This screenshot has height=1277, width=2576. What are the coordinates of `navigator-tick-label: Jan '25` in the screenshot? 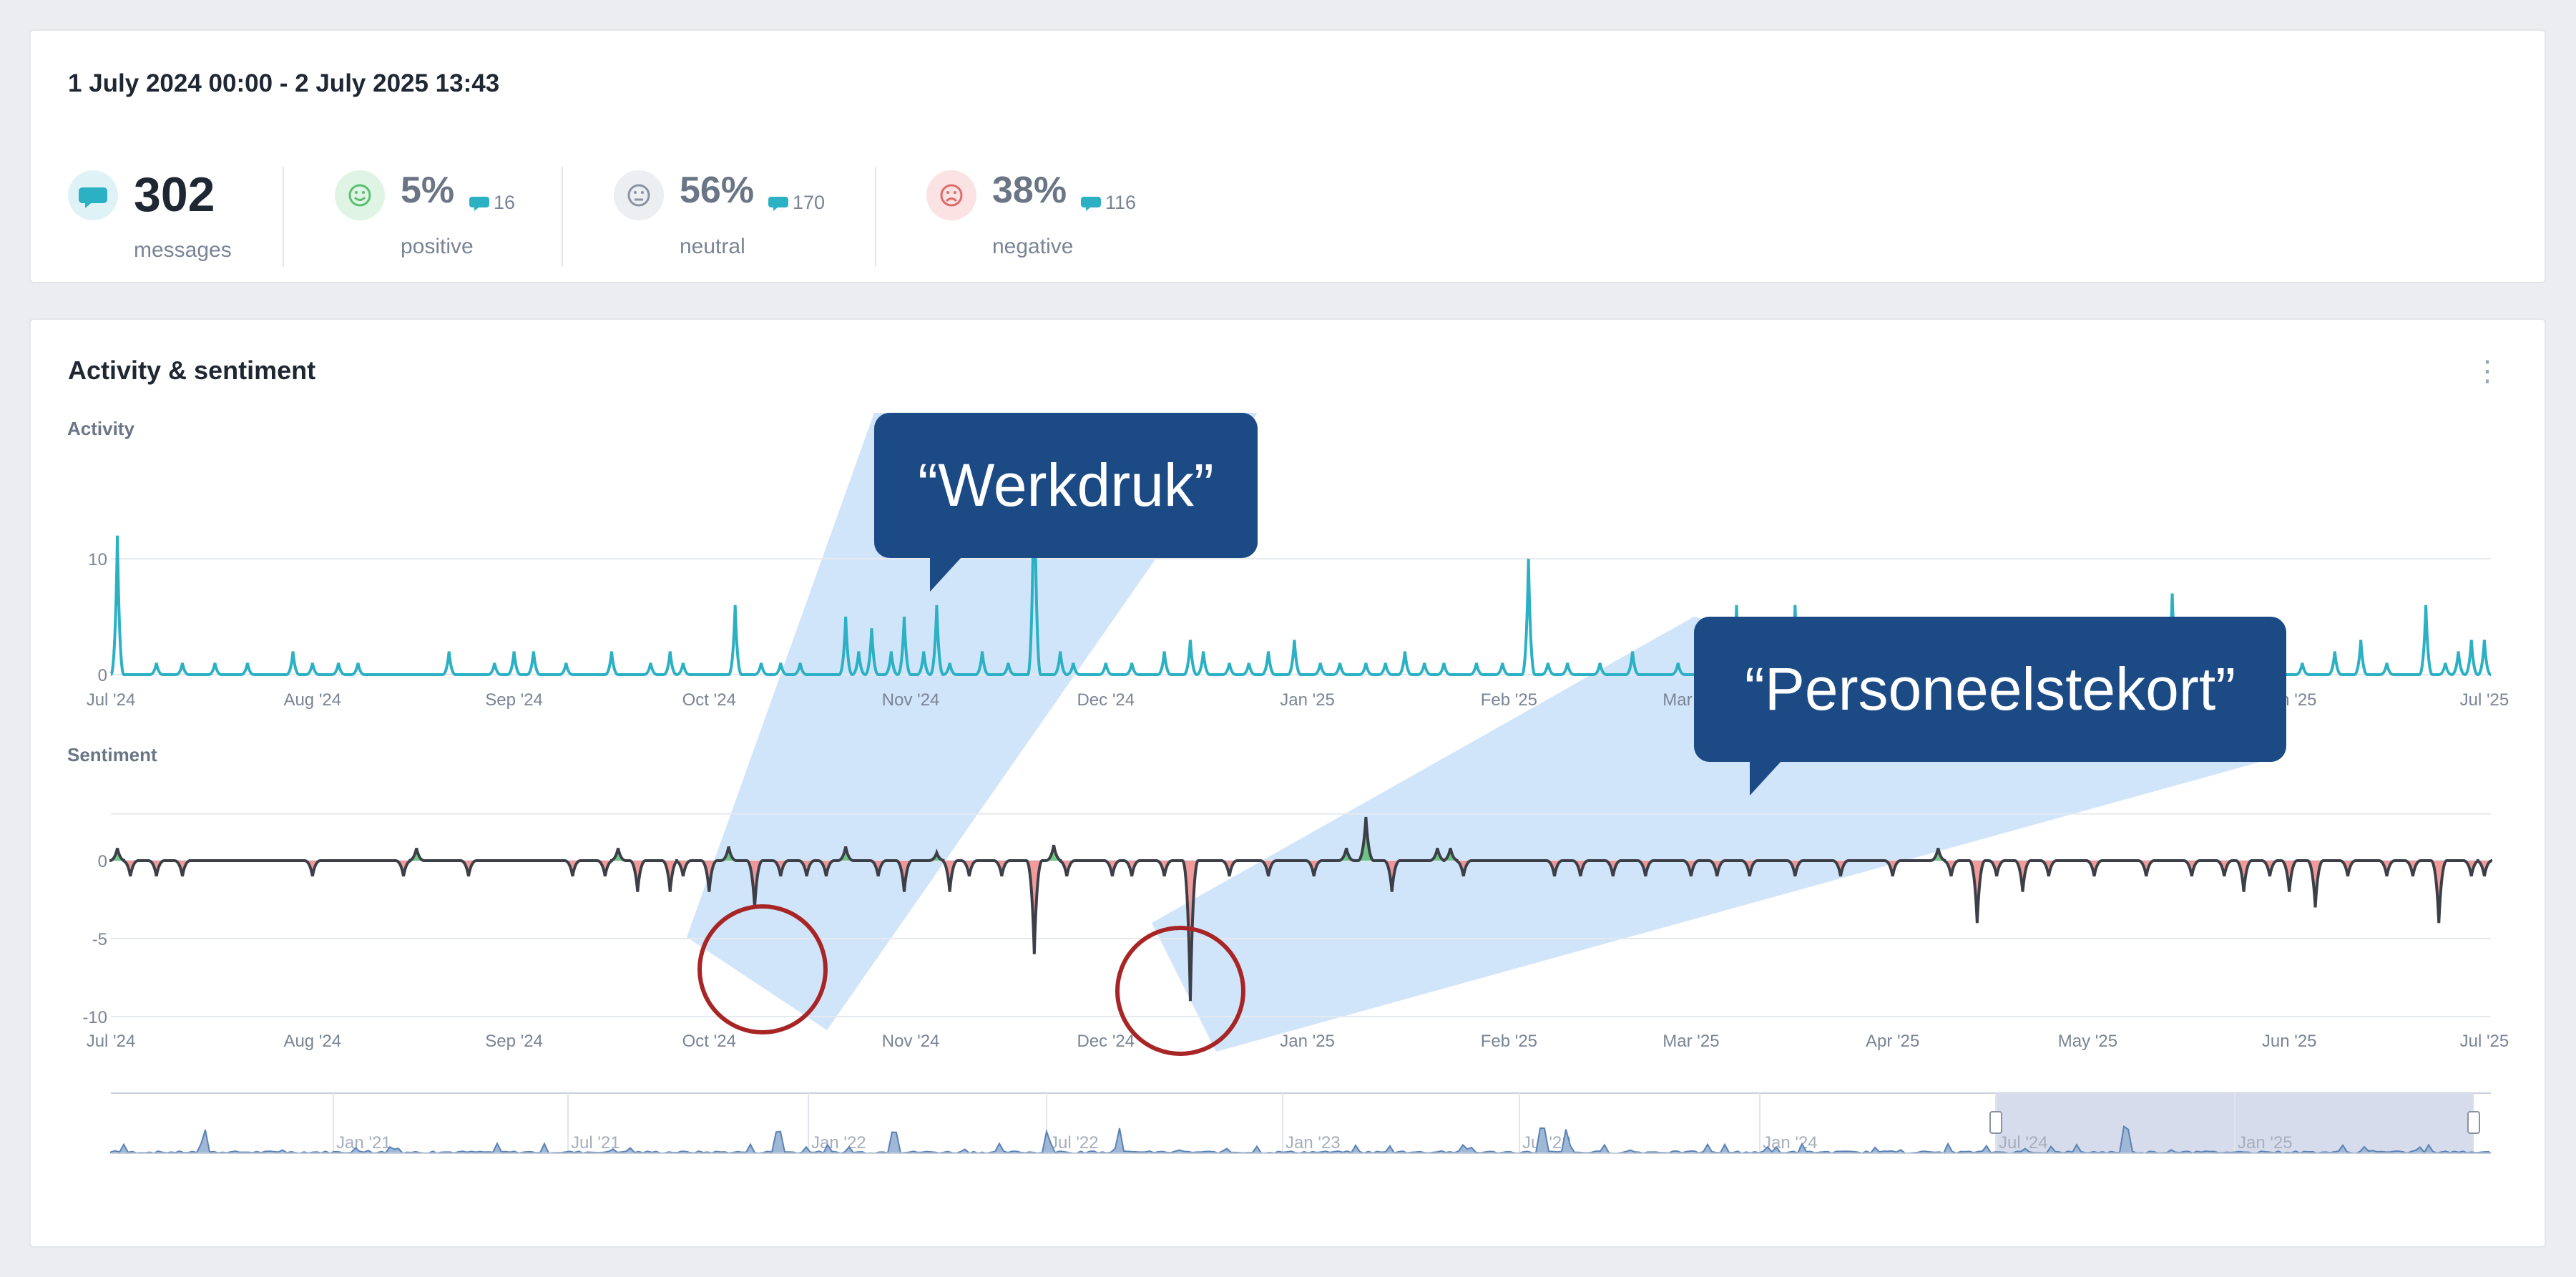 It's located at (2265, 1143).